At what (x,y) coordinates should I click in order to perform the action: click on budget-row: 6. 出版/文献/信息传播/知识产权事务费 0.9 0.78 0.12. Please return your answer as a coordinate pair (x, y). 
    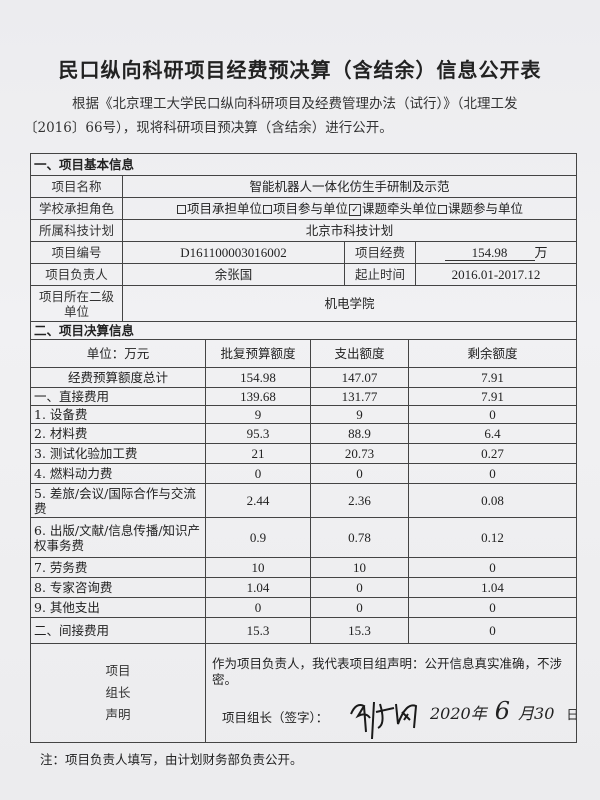
    Looking at the image, I should click on (304, 537).